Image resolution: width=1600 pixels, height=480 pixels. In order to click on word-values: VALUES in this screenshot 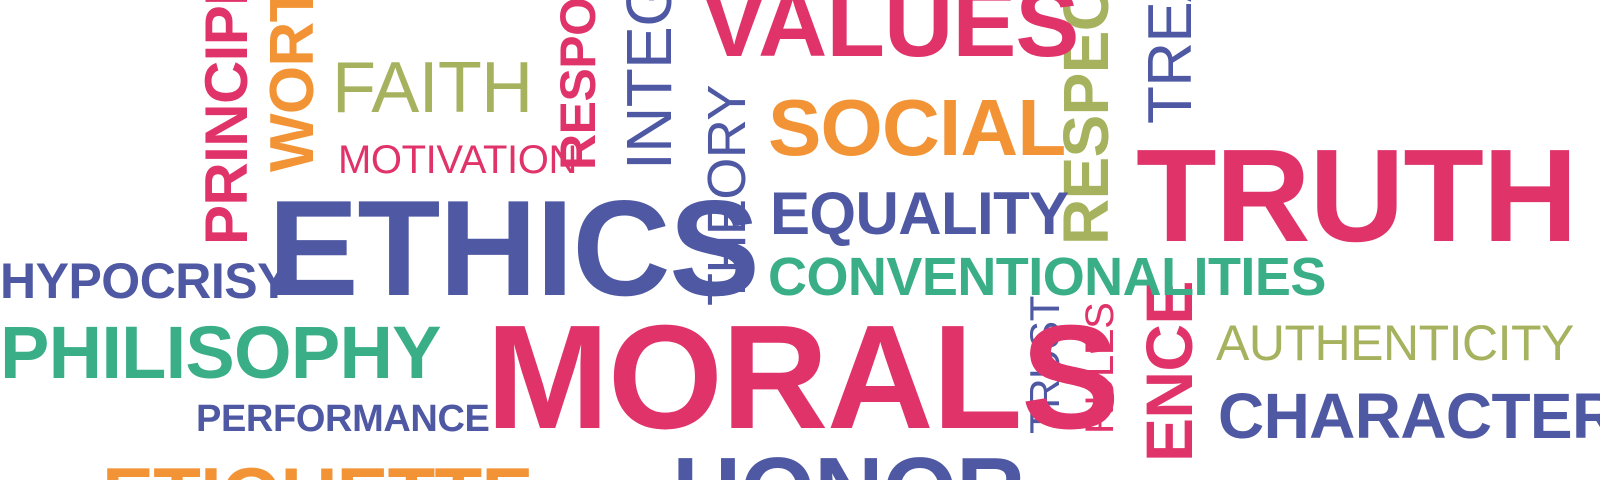, I will do `click(890, 38)`.